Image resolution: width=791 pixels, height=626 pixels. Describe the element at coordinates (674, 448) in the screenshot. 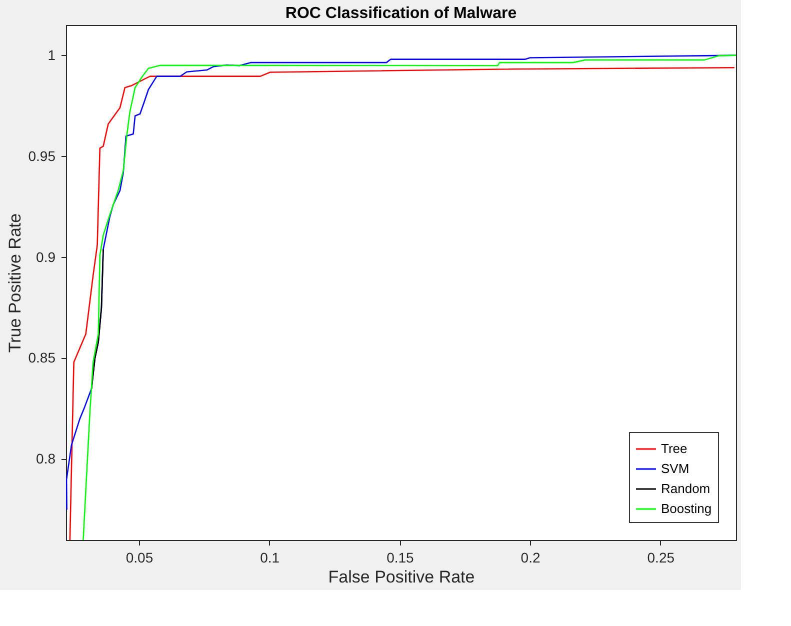

I see `legend-label: Tree` at that location.